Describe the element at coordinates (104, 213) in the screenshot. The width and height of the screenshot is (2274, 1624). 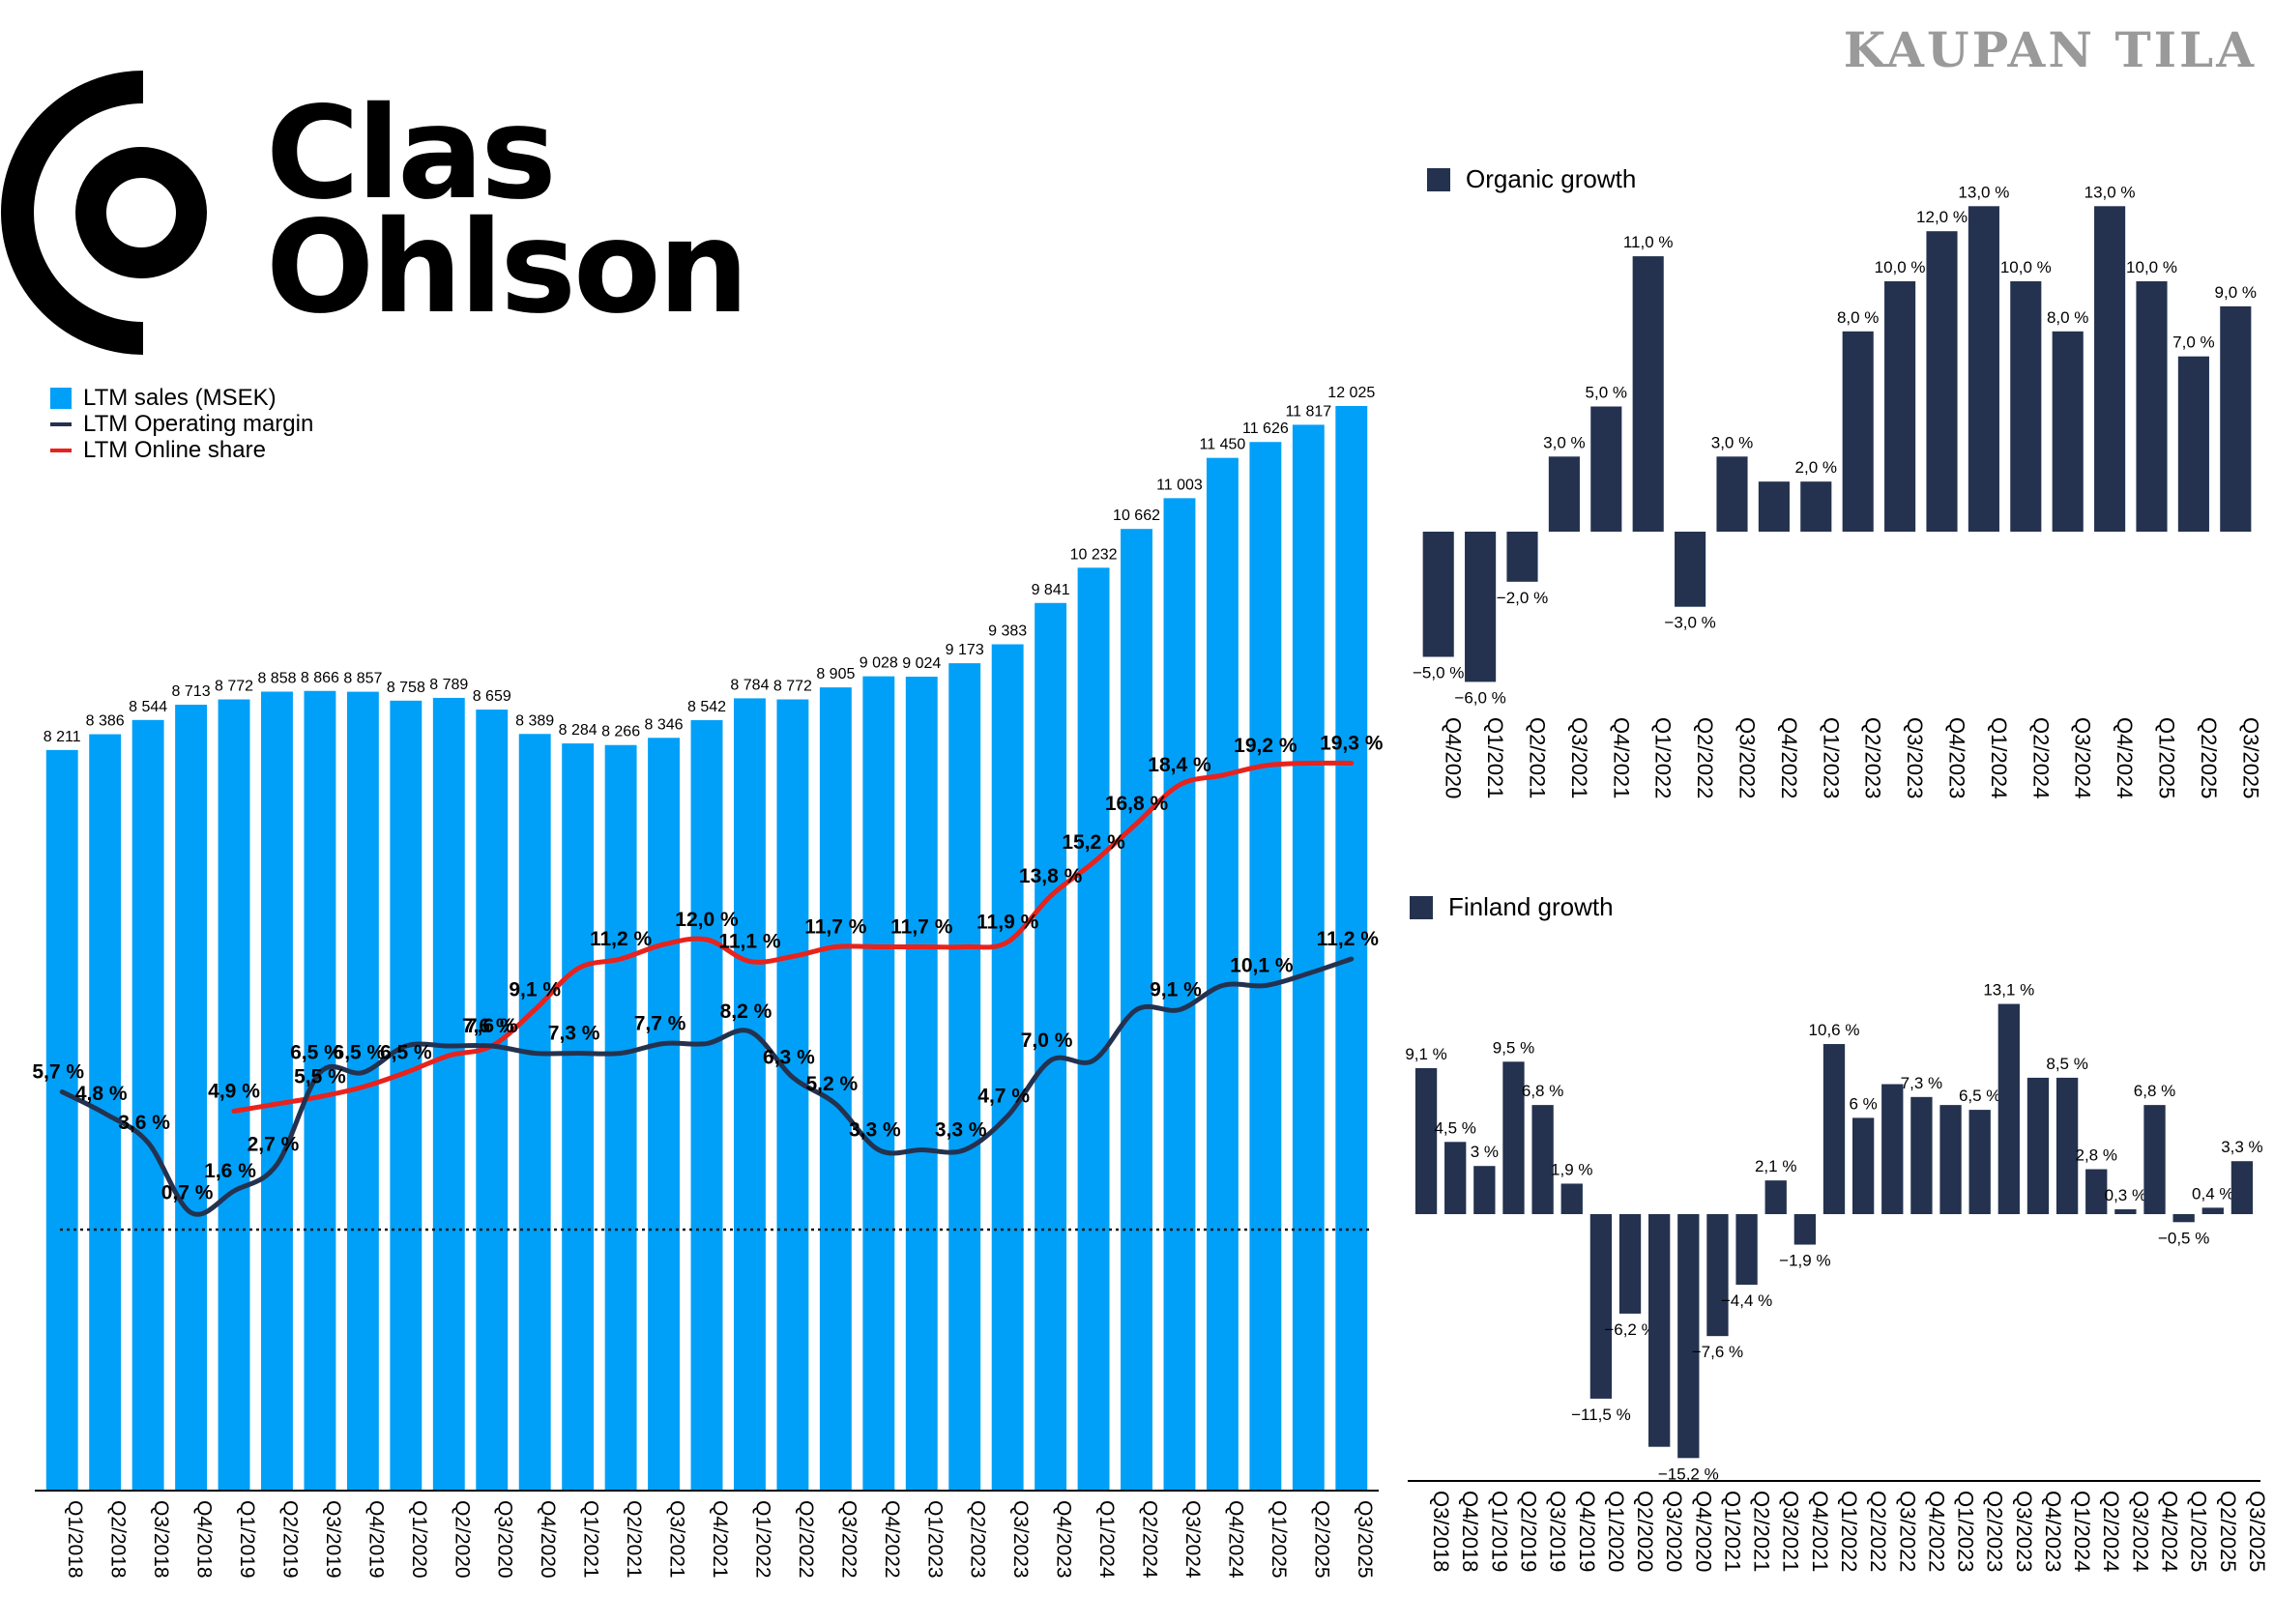
I see `clas-ohlson-logo-icon` at that location.